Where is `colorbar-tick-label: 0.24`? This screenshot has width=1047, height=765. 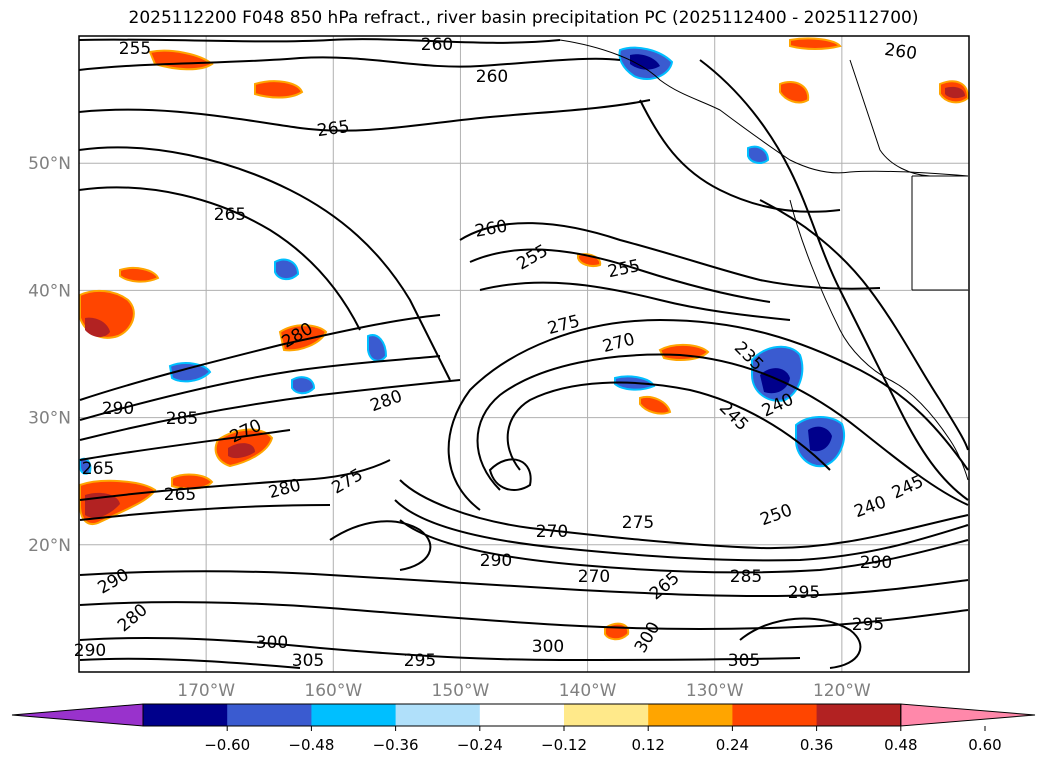
colorbar-tick-label: 0.24 is located at coordinates (732, 745).